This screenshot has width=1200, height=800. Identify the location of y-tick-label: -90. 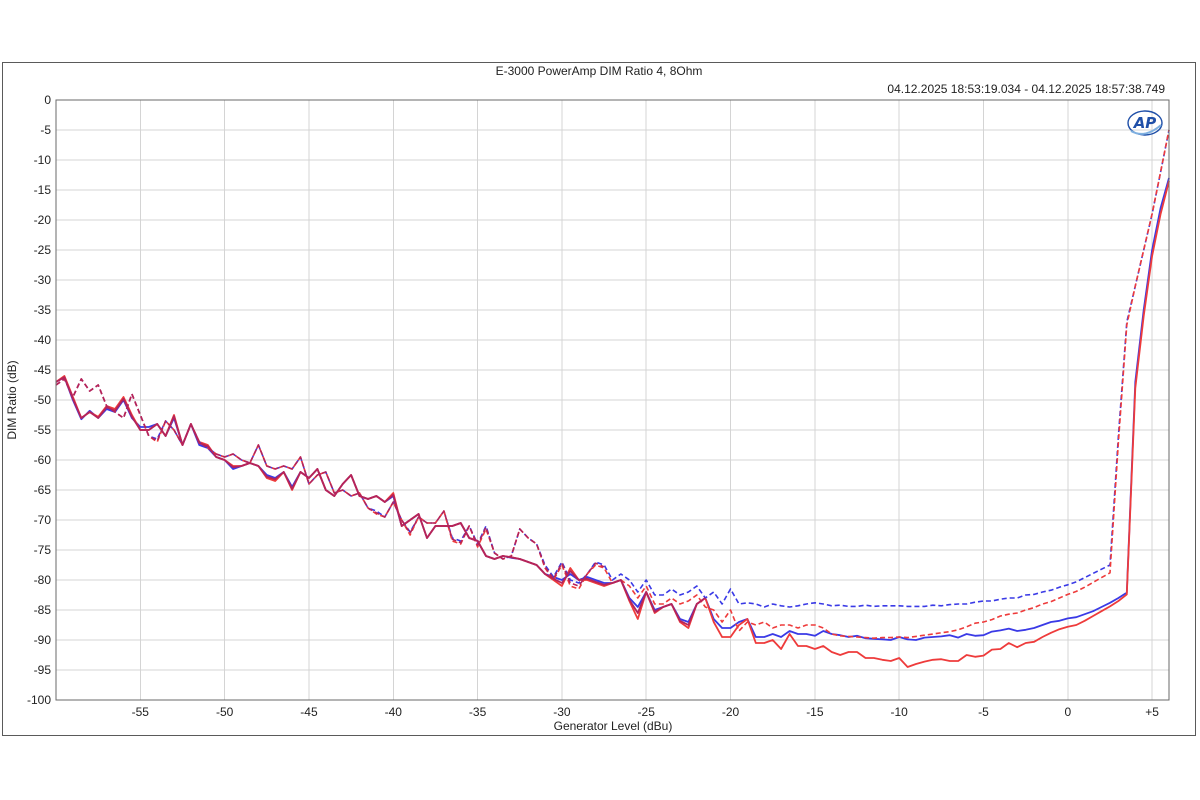
(43, 640).